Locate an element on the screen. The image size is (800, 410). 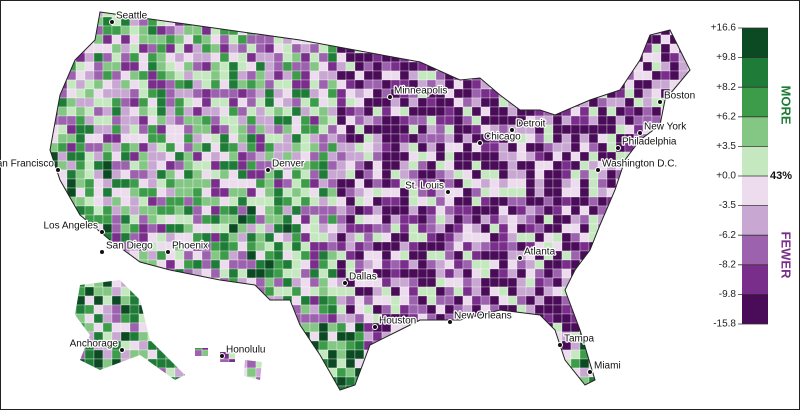
city-label: St. Louis is located at coordinates (424, 186).